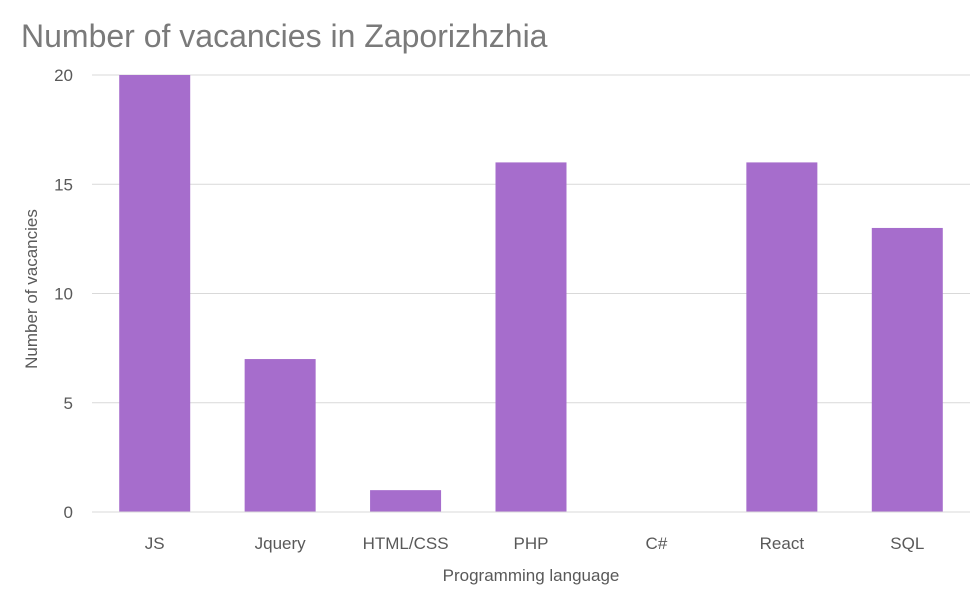 Image resolution: width=979 pixels, height=603 pixels. Describe the element at coordinates (63, 184) in the screenshot. I see `y-tick-label: 15` at that location.